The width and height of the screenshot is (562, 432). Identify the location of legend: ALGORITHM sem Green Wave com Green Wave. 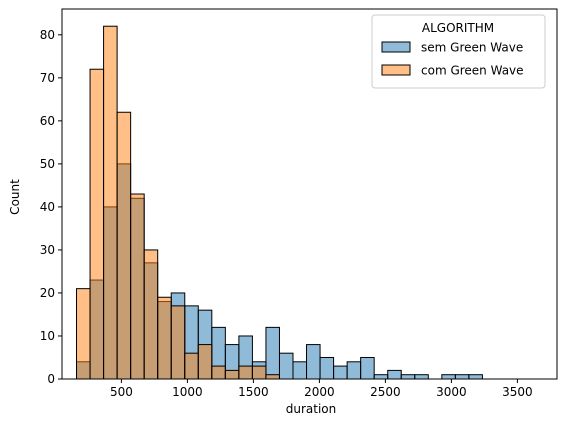
(458, 51).